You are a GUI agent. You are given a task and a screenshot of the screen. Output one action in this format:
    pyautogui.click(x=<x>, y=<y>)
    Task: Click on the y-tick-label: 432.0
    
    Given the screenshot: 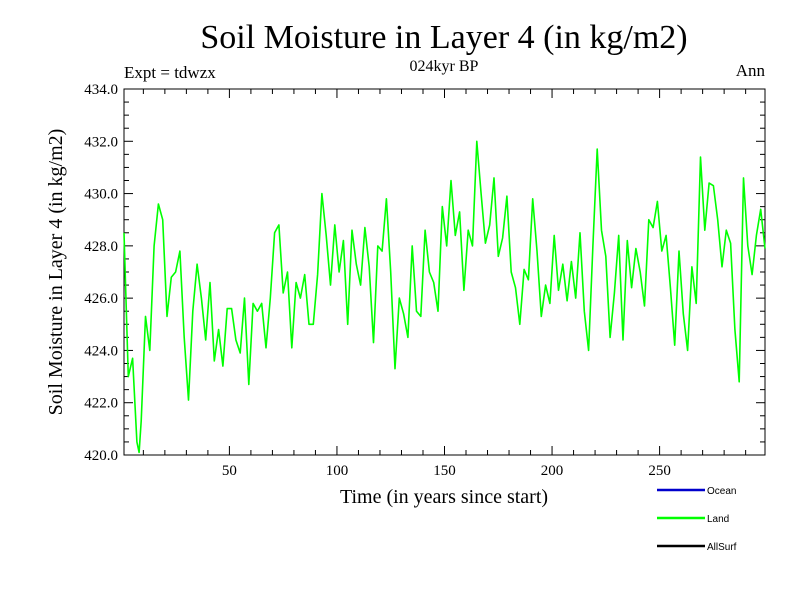 What is the action you would take?
    pyautogui.click(x=101, y=142)
    